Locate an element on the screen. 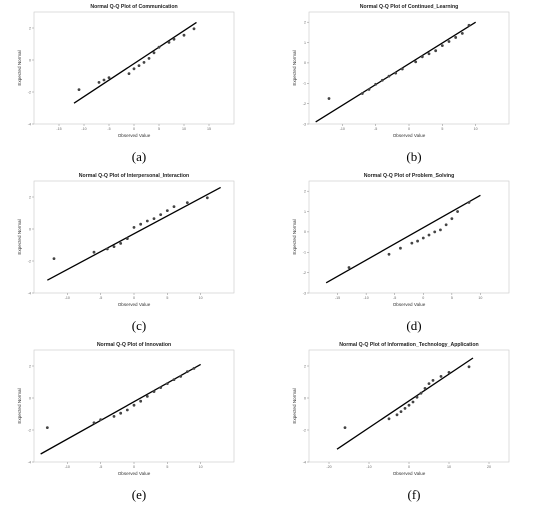  chart-title: Normal Q-Q Plot of Problem_Solving is located at coordinates (409, 176).